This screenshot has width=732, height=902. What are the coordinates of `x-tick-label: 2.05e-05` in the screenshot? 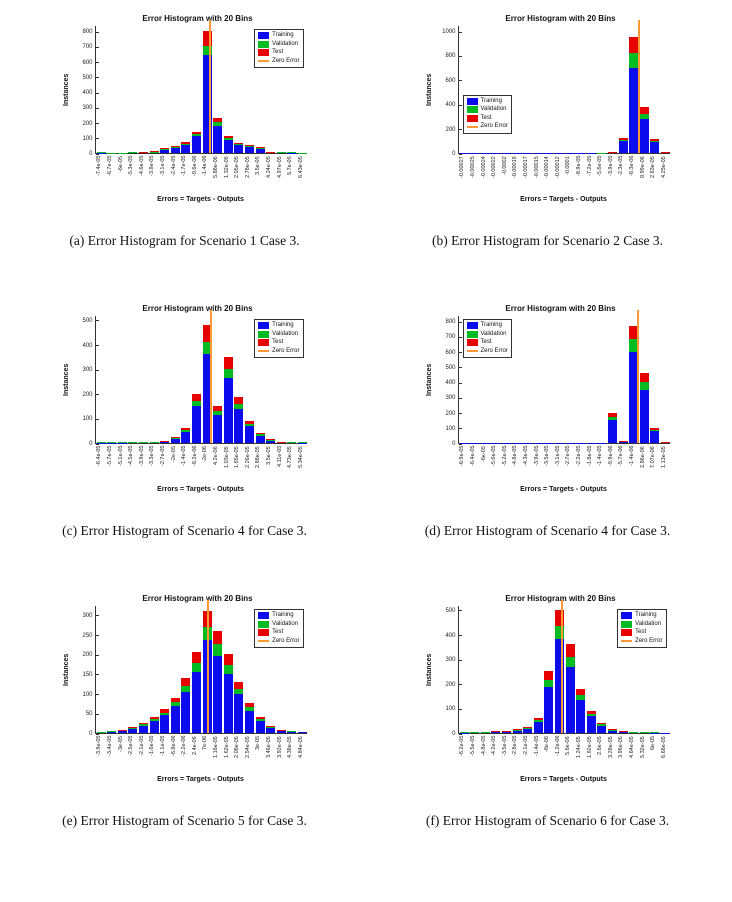 It's located at (237, 176).